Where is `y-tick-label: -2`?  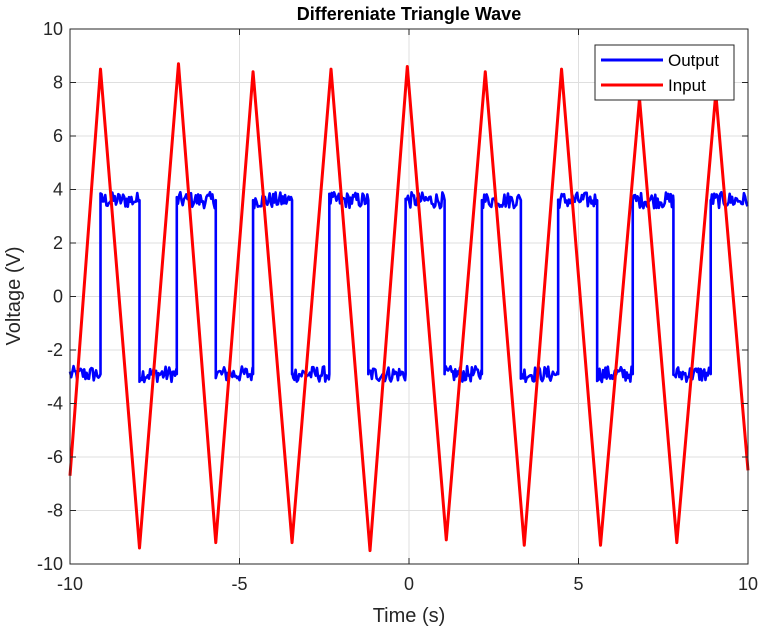
y-tick-label: -2 is located at coordinates (55, 350).